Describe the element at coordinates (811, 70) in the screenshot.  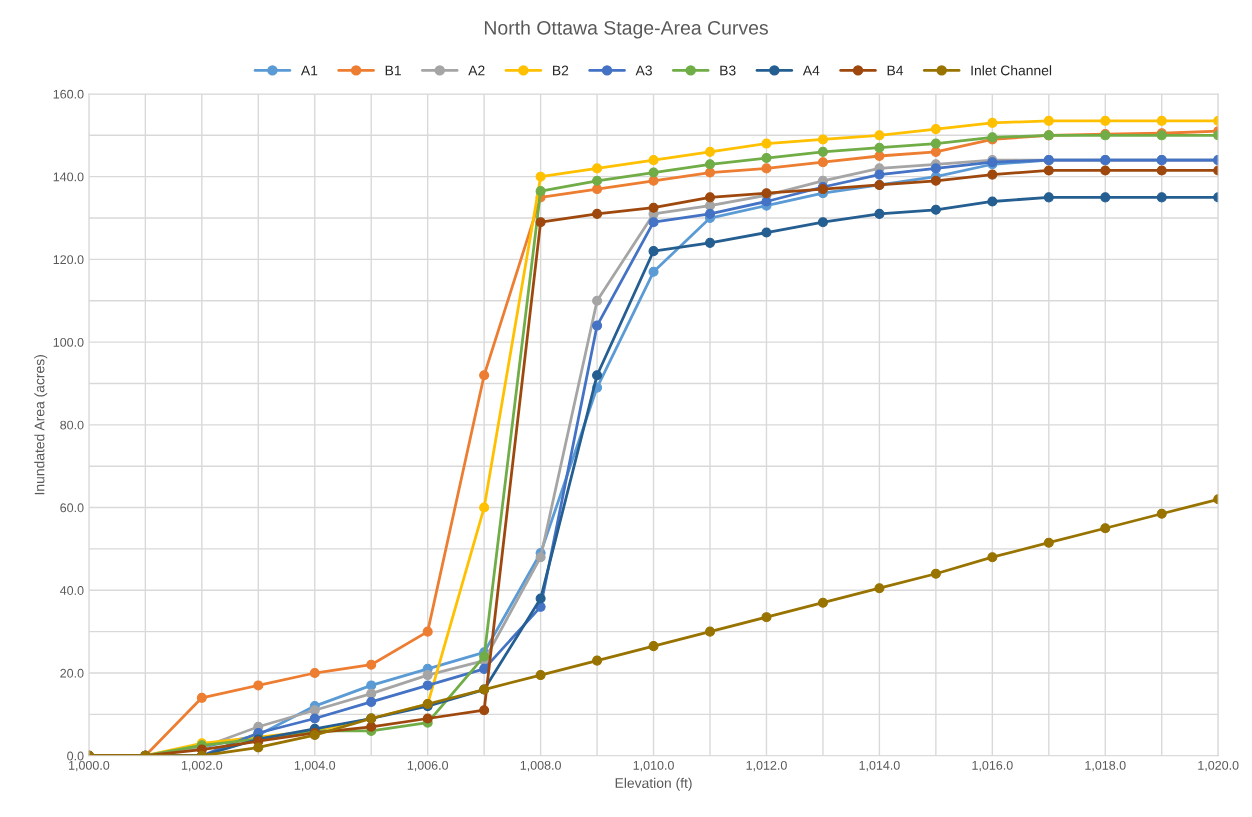
I see `legend-label: A4` at that location.